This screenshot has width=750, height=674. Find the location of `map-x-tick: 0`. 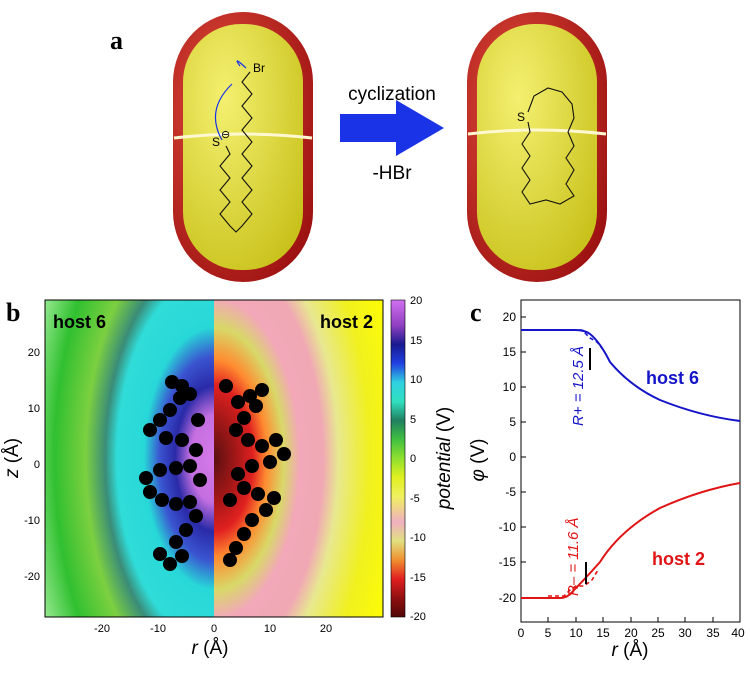

map-x-tick: 0 is located at coordinates (214, 629).